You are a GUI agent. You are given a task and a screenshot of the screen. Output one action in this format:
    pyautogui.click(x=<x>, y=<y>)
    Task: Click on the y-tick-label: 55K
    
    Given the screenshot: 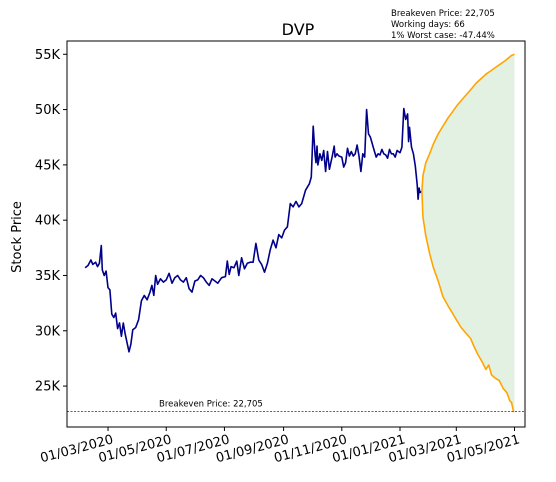 What is the action you would take?
    pyautogui.click(x=48, y=55)
    